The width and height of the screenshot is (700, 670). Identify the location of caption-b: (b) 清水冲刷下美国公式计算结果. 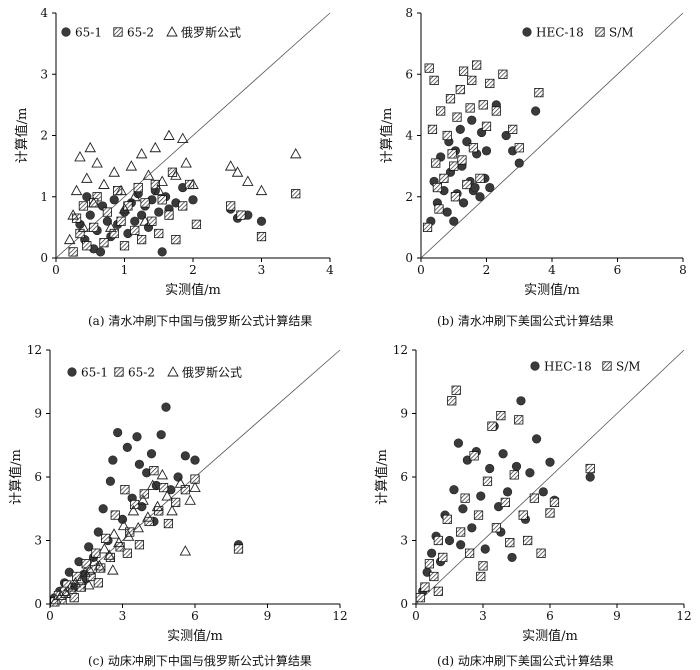
(525, 321).